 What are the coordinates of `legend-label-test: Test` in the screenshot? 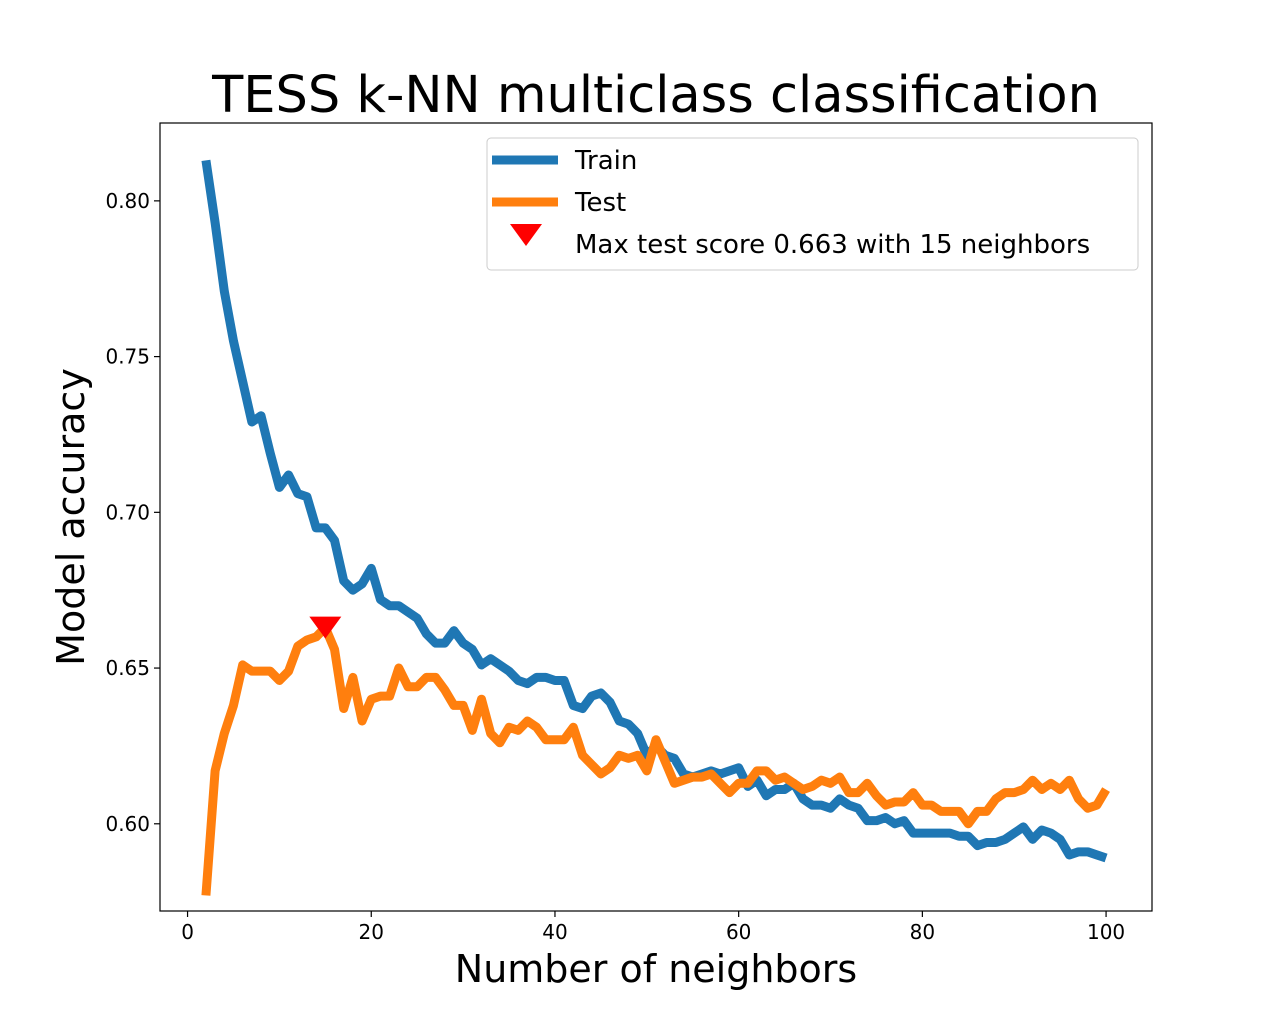 It's located at (600, 203).